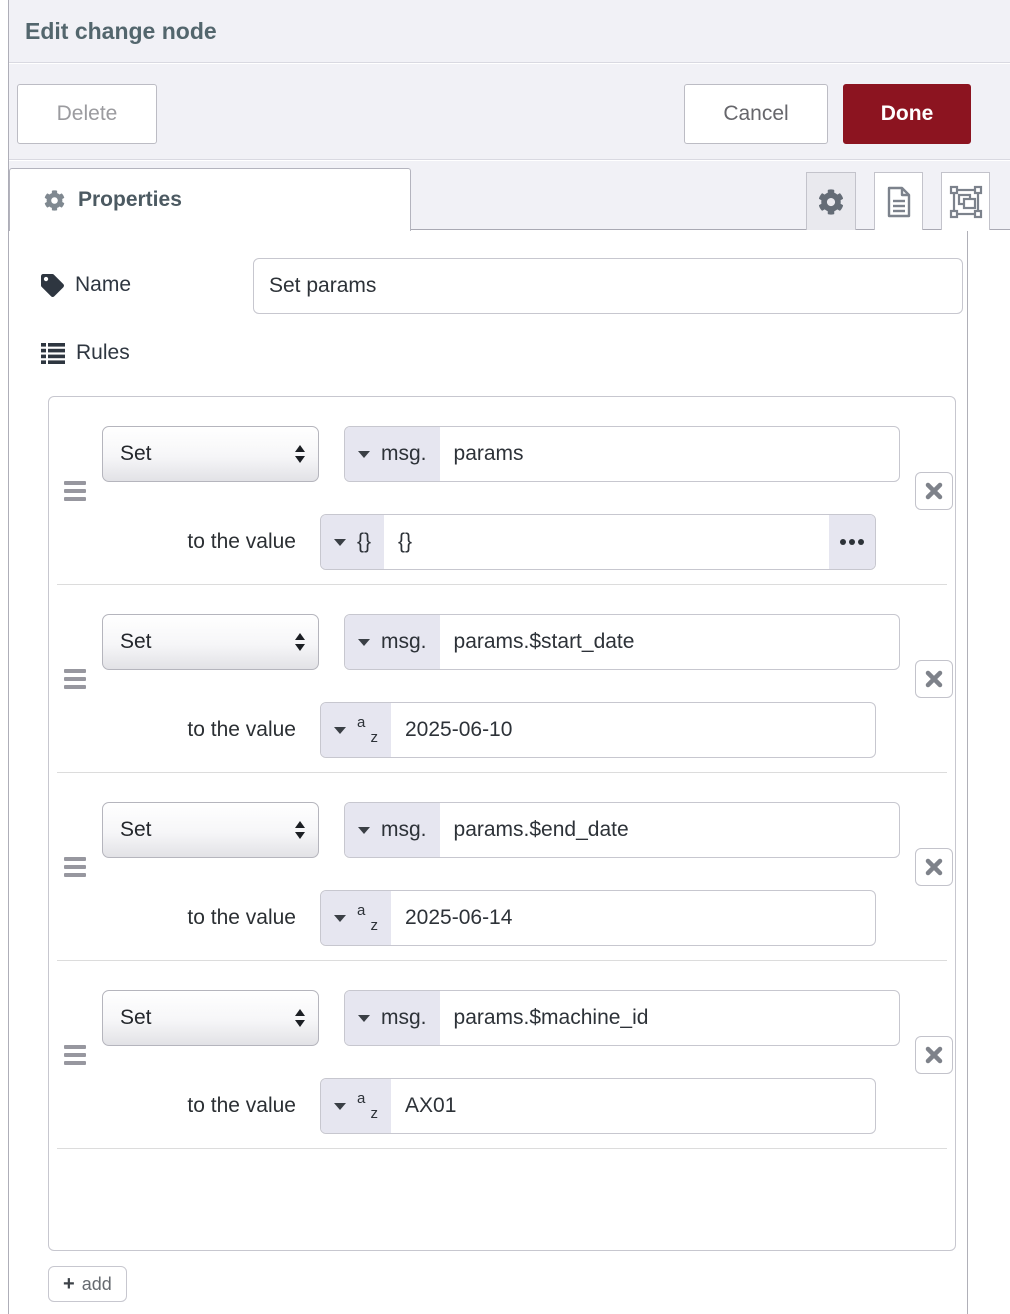 This screenshot has height=1314, width=1010. Describe the element at coordinates (505, 1055) in the screenshot. I see `rule-row-4: Set msg. params.$machine_id to the value` at that location.